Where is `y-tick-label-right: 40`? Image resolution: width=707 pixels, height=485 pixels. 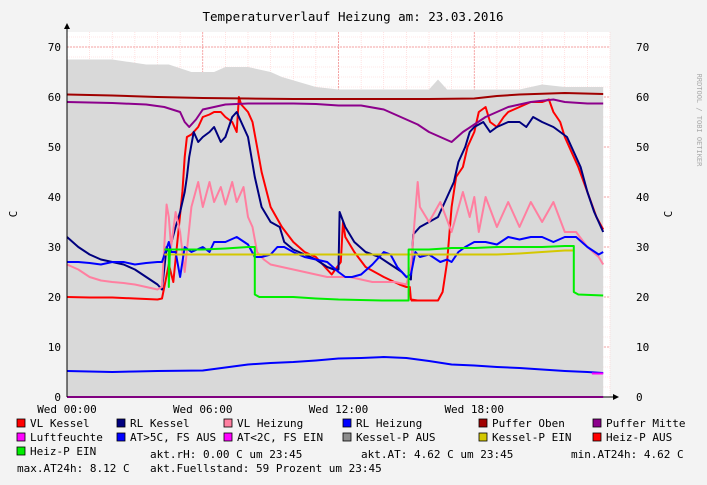
y-tick-label-right: 40 is located at coordinates (642, 197).